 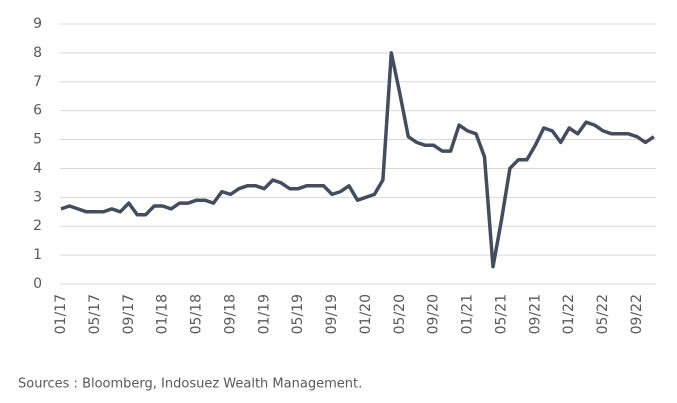 What do you see at coordinates (434, 314) in the screenshot?
I see `x-tick-label: 09/20` at bounding box center [434, 314].